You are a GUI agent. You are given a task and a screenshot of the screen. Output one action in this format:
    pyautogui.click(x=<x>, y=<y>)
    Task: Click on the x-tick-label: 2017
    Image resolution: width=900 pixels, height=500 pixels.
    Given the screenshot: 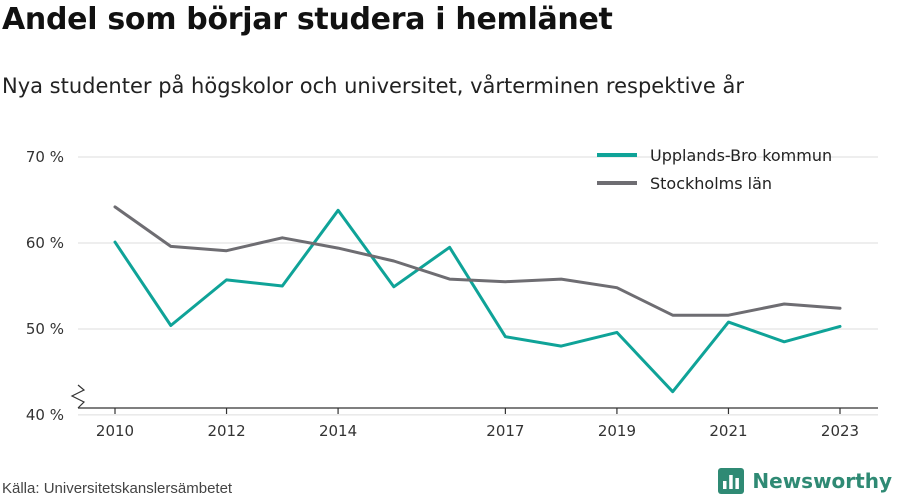 What is the action you would take?
    pyautogui.click(x=505, y=431)
    